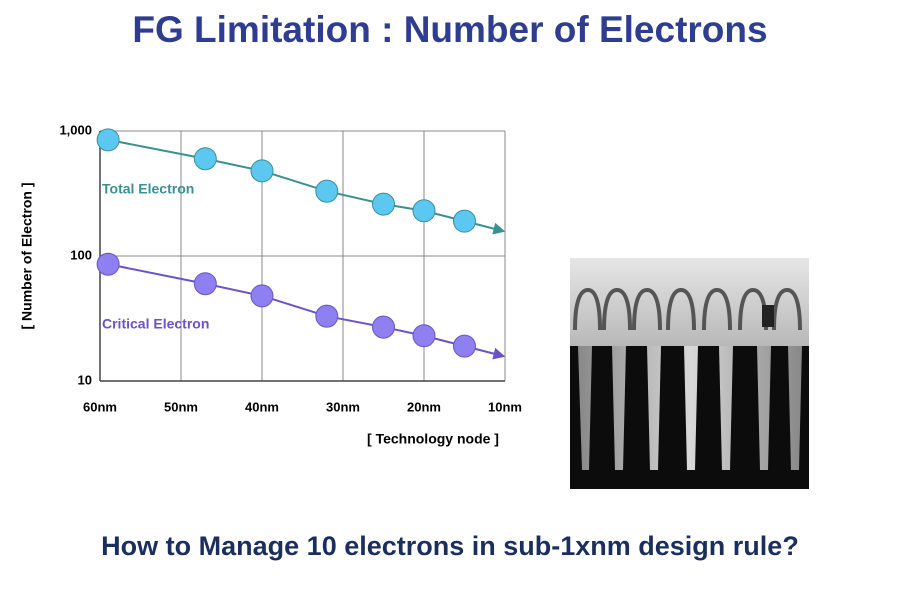 The height and width of the screenshot is (599, 900). Describe the element at coordinates (148, 189) in the screenshot. I see `series-label: Total Electron` at that location.